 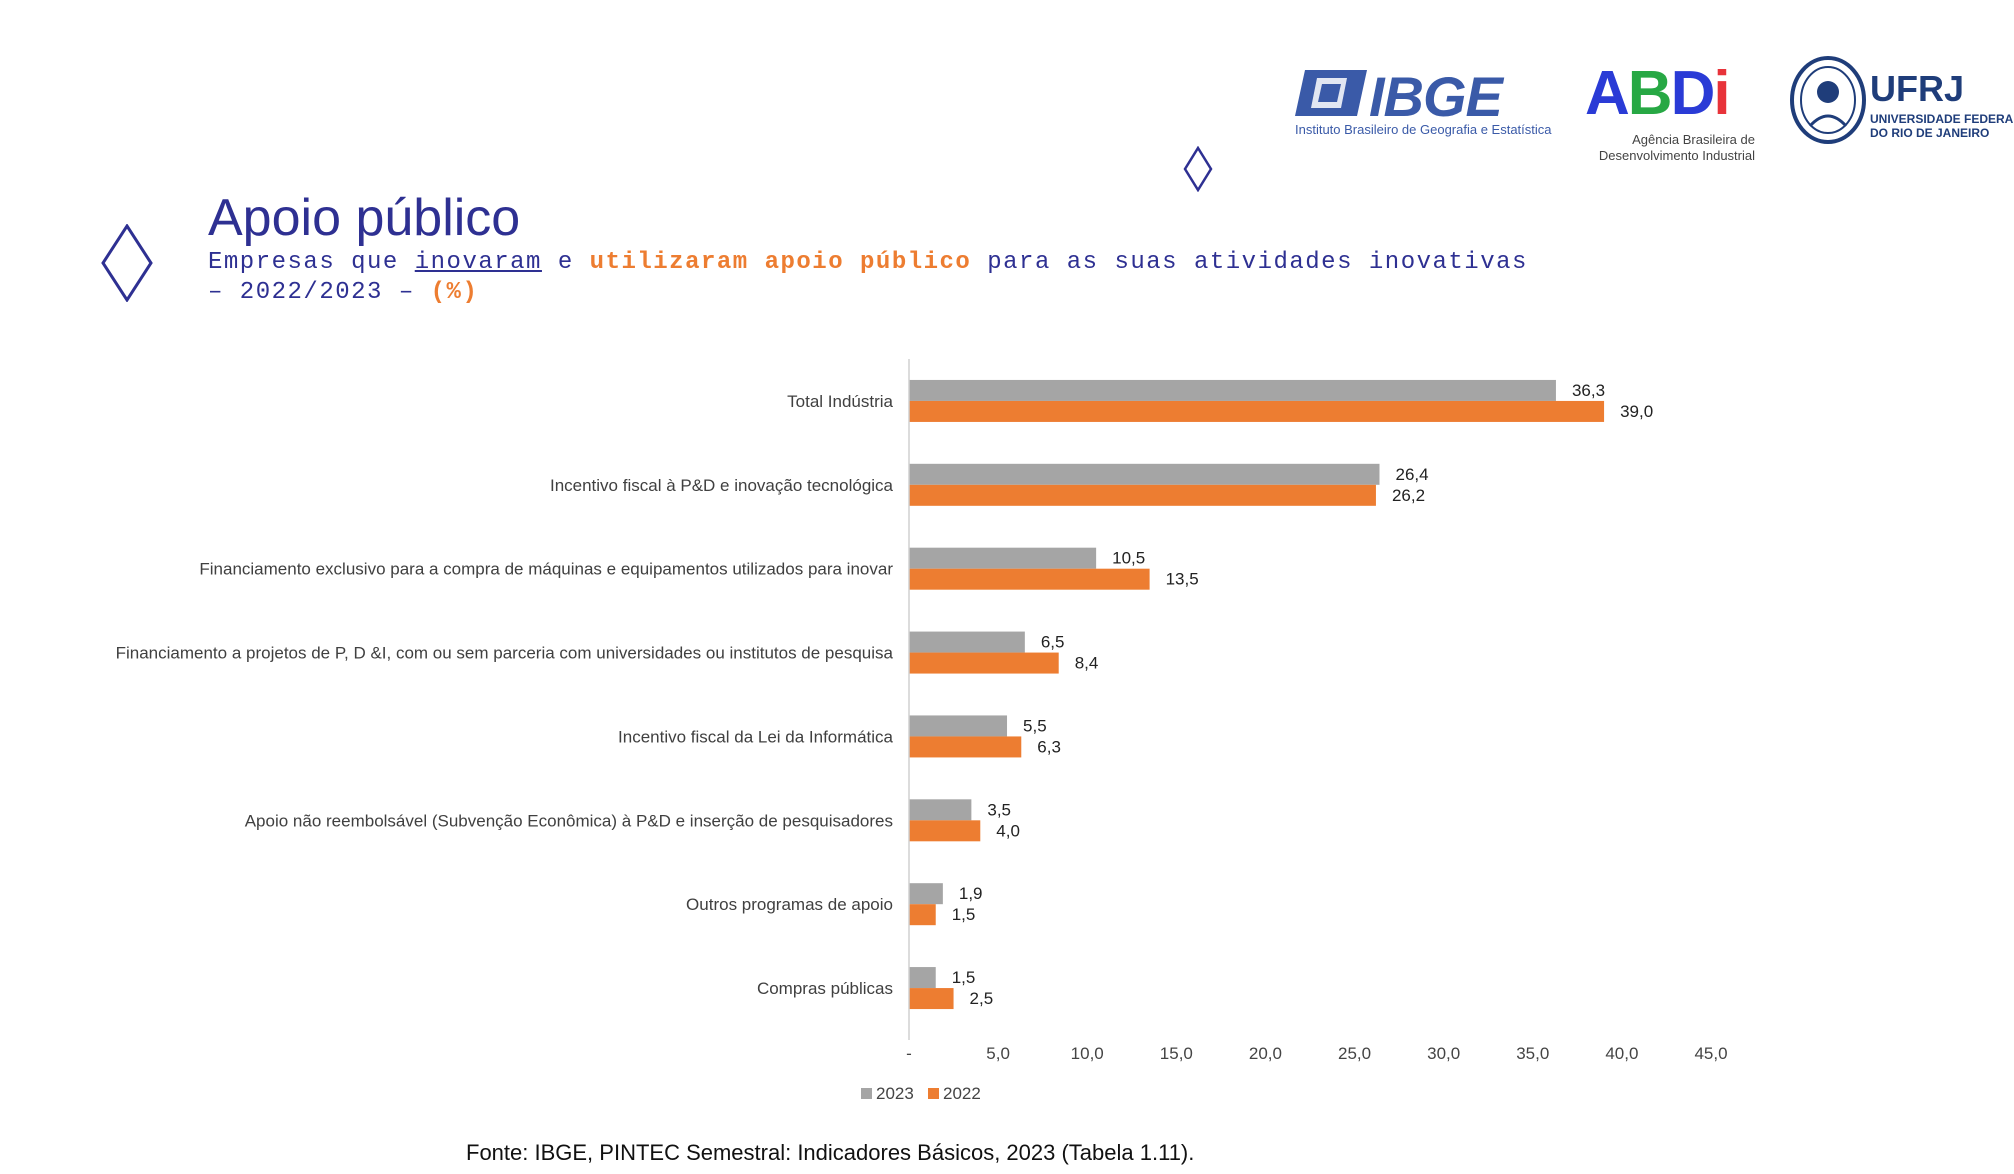 What do you see at coordinates (1331, 93) in the screenshot?
I see `ibge-mark-icon` at bounding box center [1331, 93].